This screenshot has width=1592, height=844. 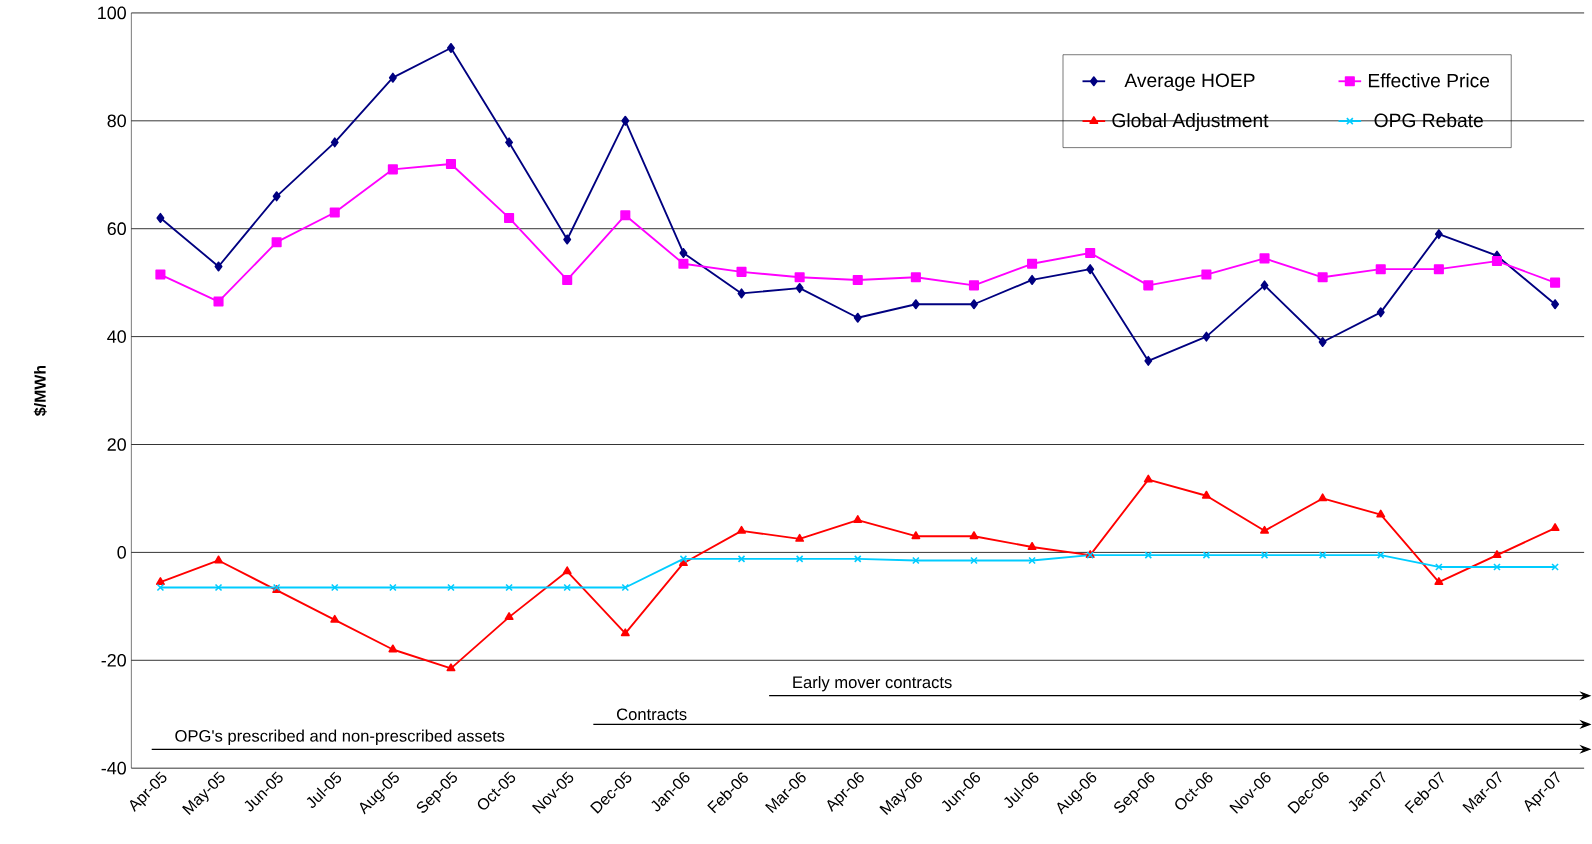 What do you see at coordinates (121, 552) in the screenshot?
I see `y-tick-label: 0` at bounding box center [121, 552].